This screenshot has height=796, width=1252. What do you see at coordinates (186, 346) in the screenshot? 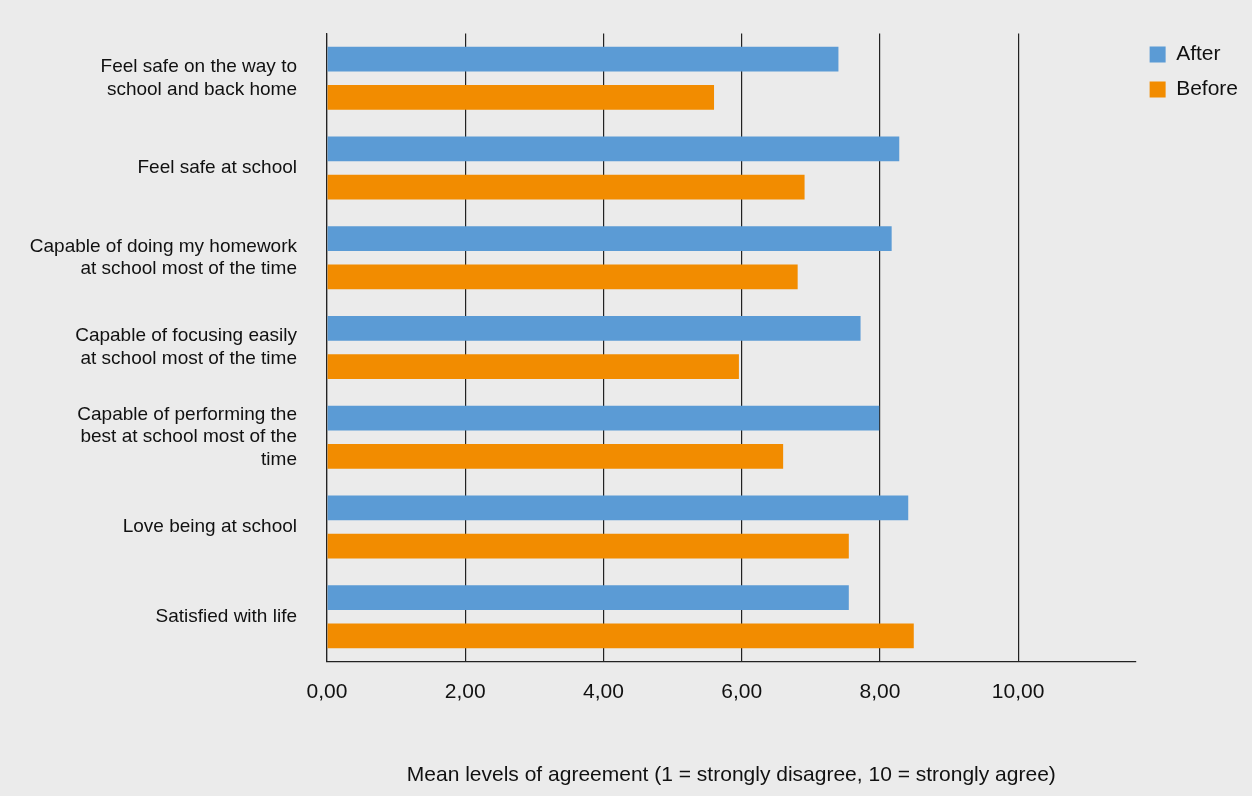
I see `y-tick-label: Capable of focusing easily at school most of the time` at bounding box center [186, 346].